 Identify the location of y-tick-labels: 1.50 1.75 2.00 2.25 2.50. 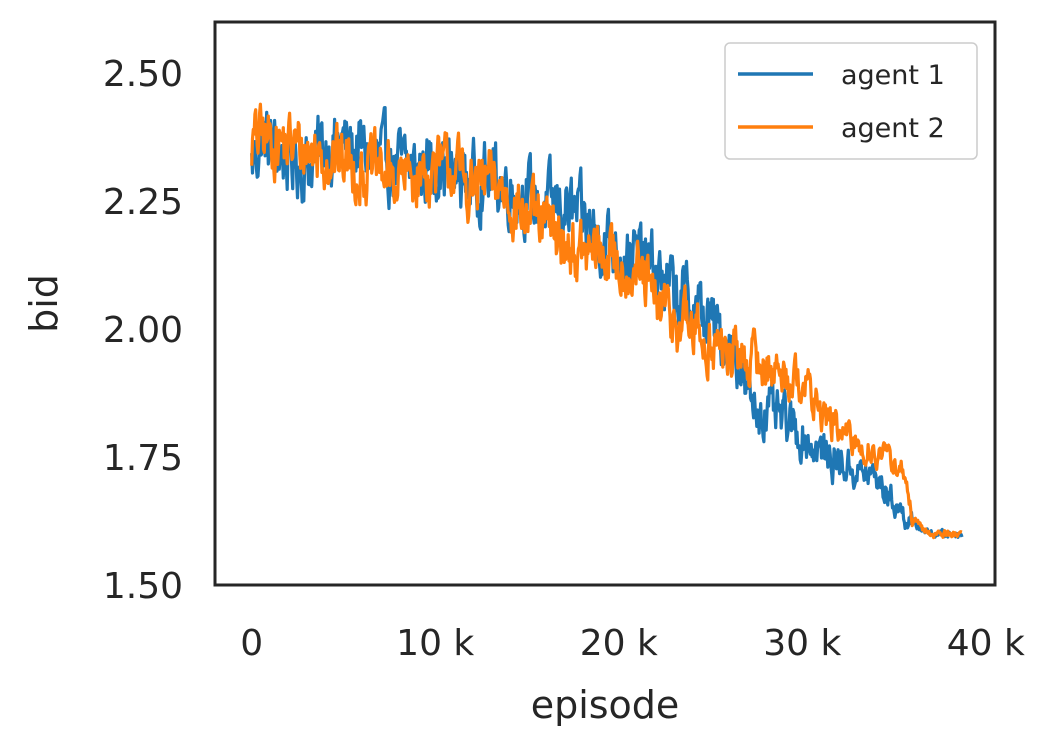
(143, 330).